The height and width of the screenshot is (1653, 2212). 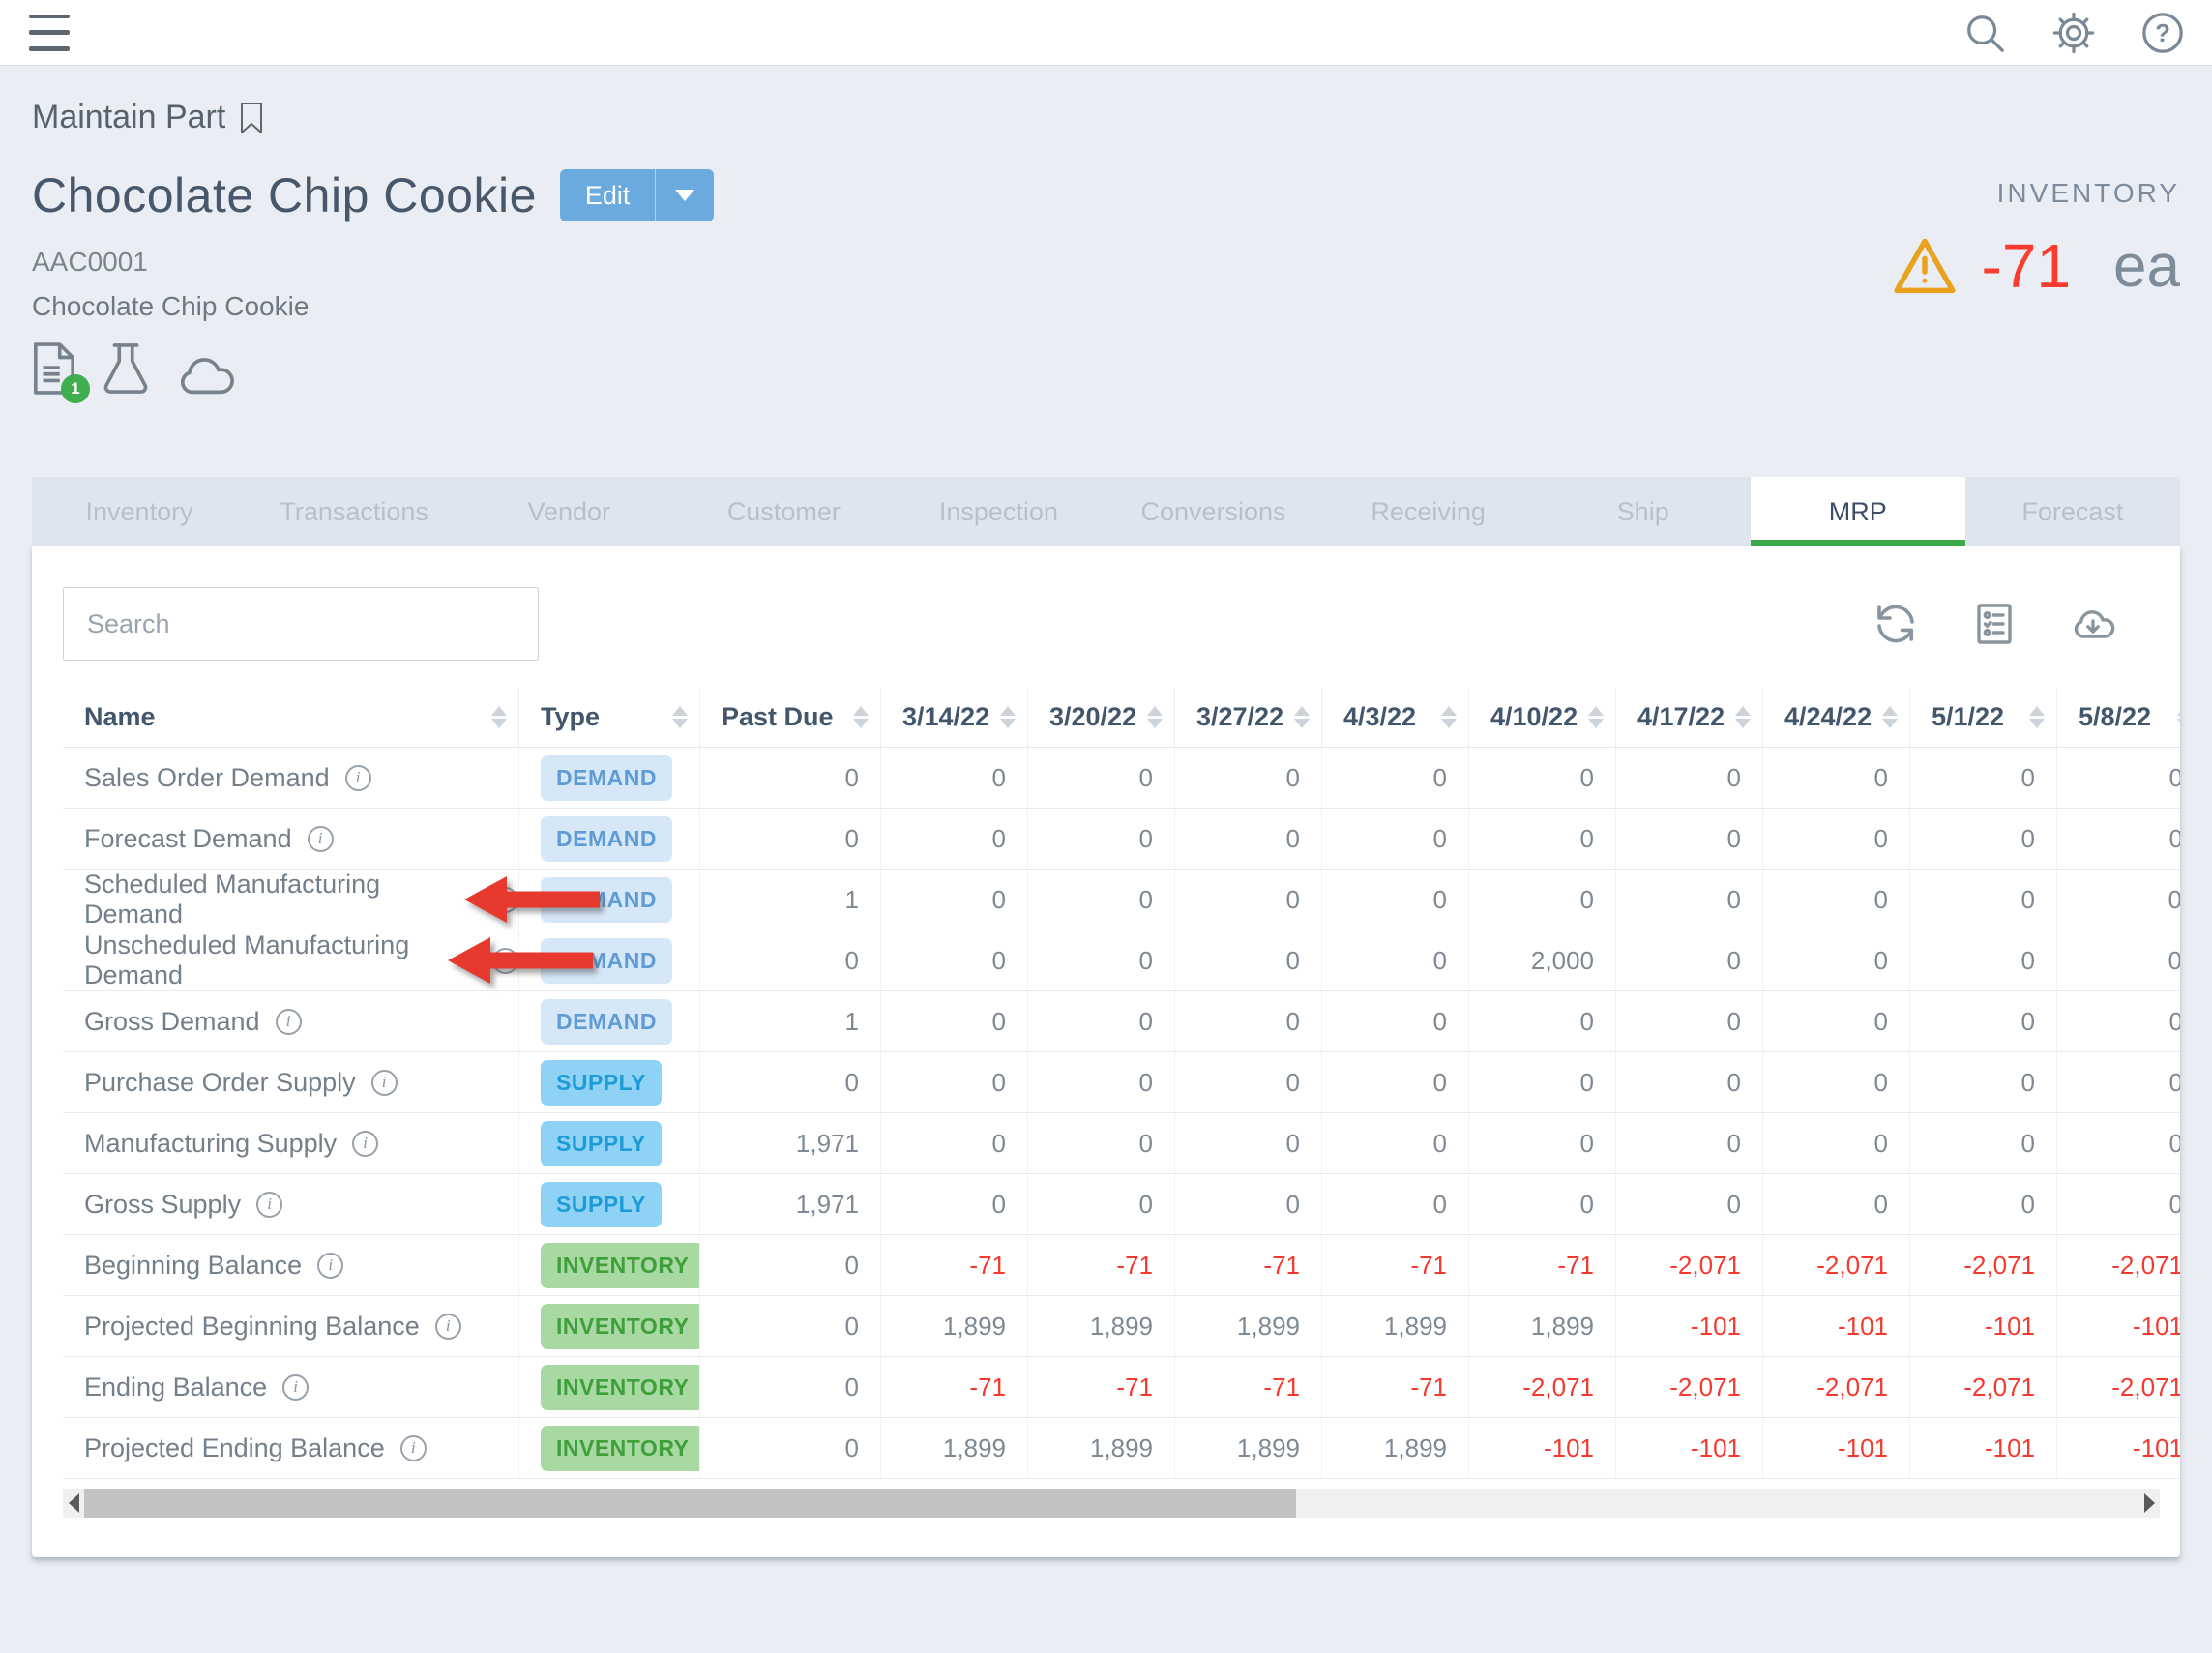 I want to click on column-header-5-8-22: 5/8/22, so click(x=2118, y=718).